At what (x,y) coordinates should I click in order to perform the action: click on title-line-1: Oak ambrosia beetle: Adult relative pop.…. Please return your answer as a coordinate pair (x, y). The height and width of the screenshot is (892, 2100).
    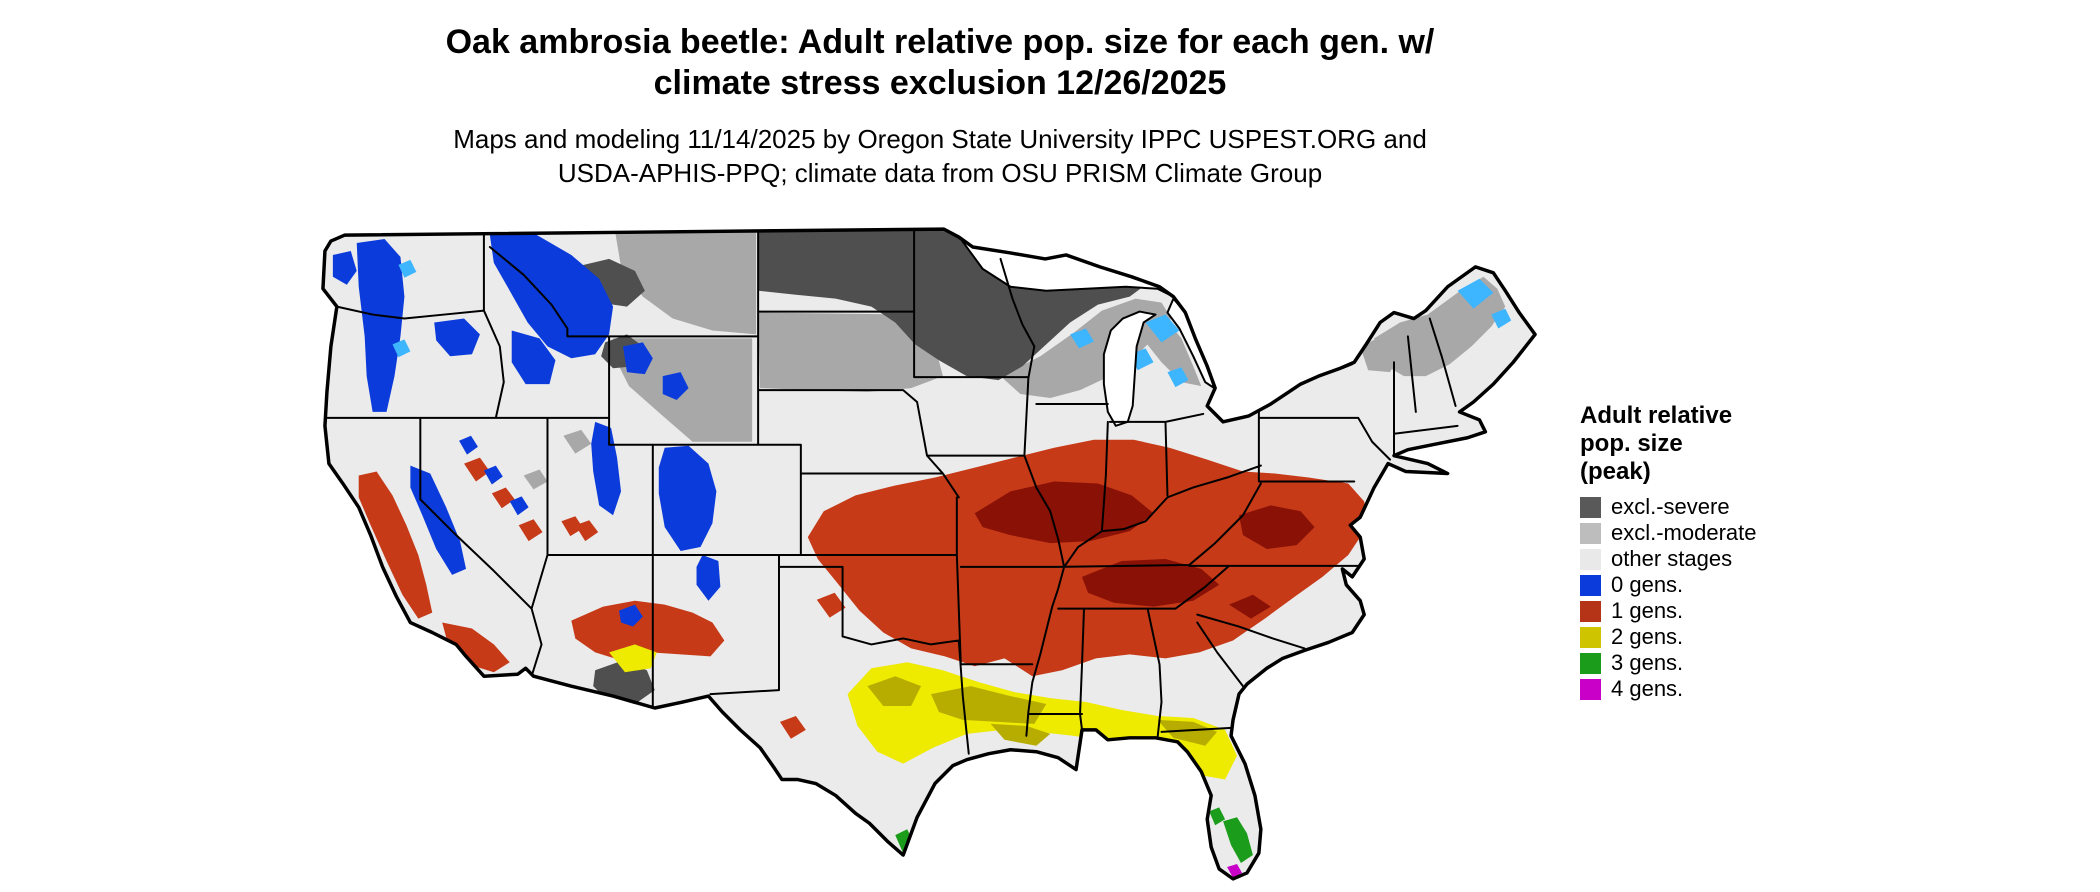
    Looking at the image, I should click on (940, 42).